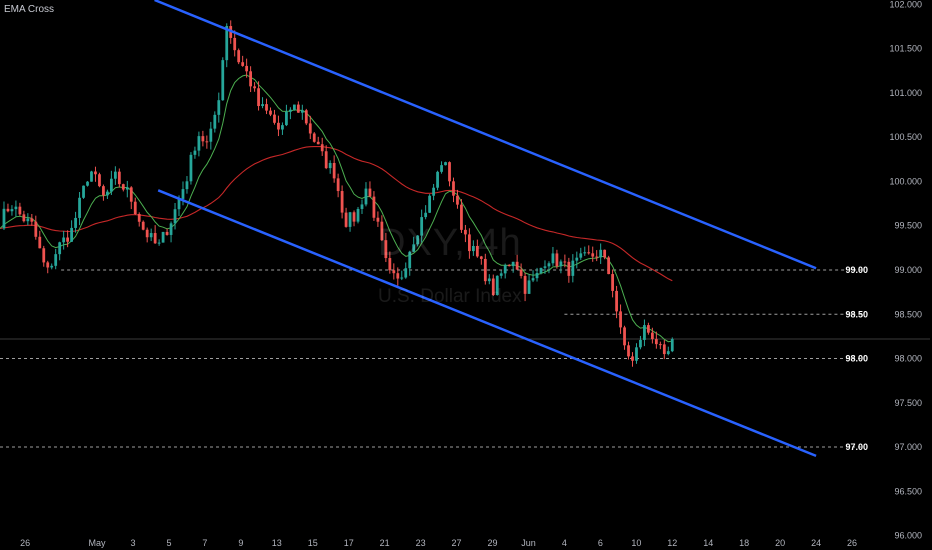 The height and width of the screenshot is (550, 932). I want to click on y-tick-label: 99.000, so click(908, 270).